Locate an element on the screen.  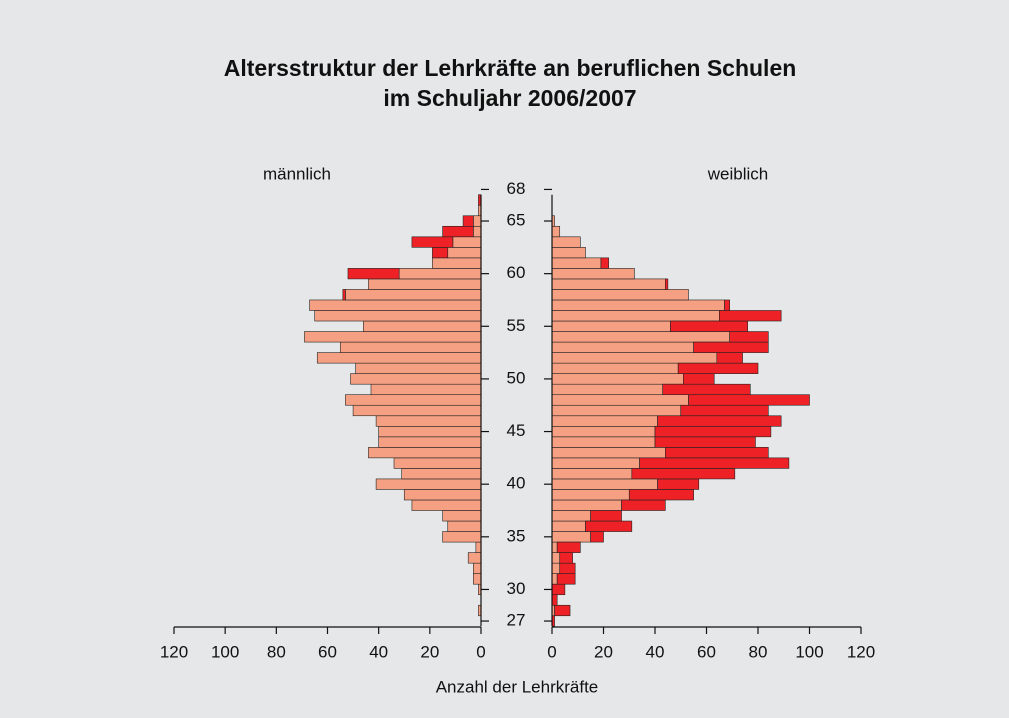
y-tick-label: 50 is located at coordinates (516, 377).